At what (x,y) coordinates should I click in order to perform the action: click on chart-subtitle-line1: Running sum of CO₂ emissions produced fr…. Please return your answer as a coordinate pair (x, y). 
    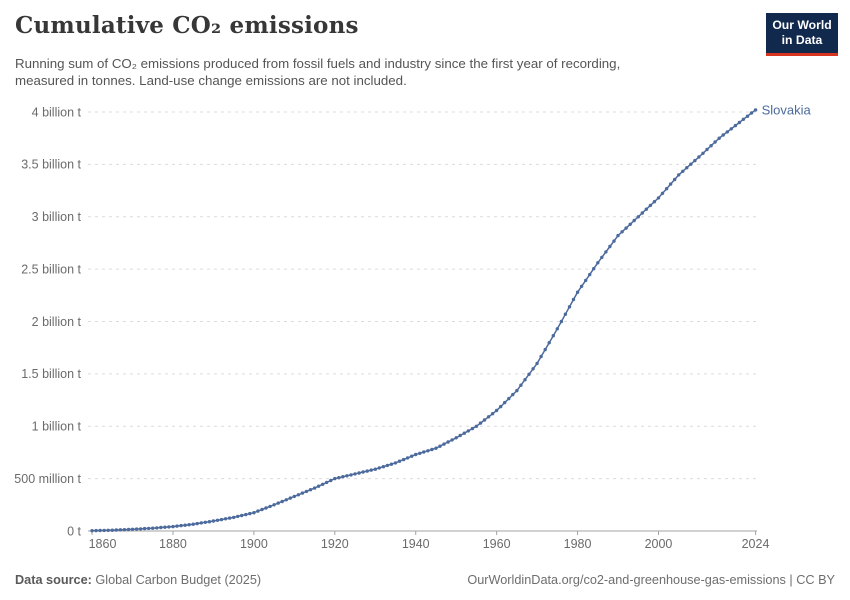
    Looking at the image, I should click on (318, 63).